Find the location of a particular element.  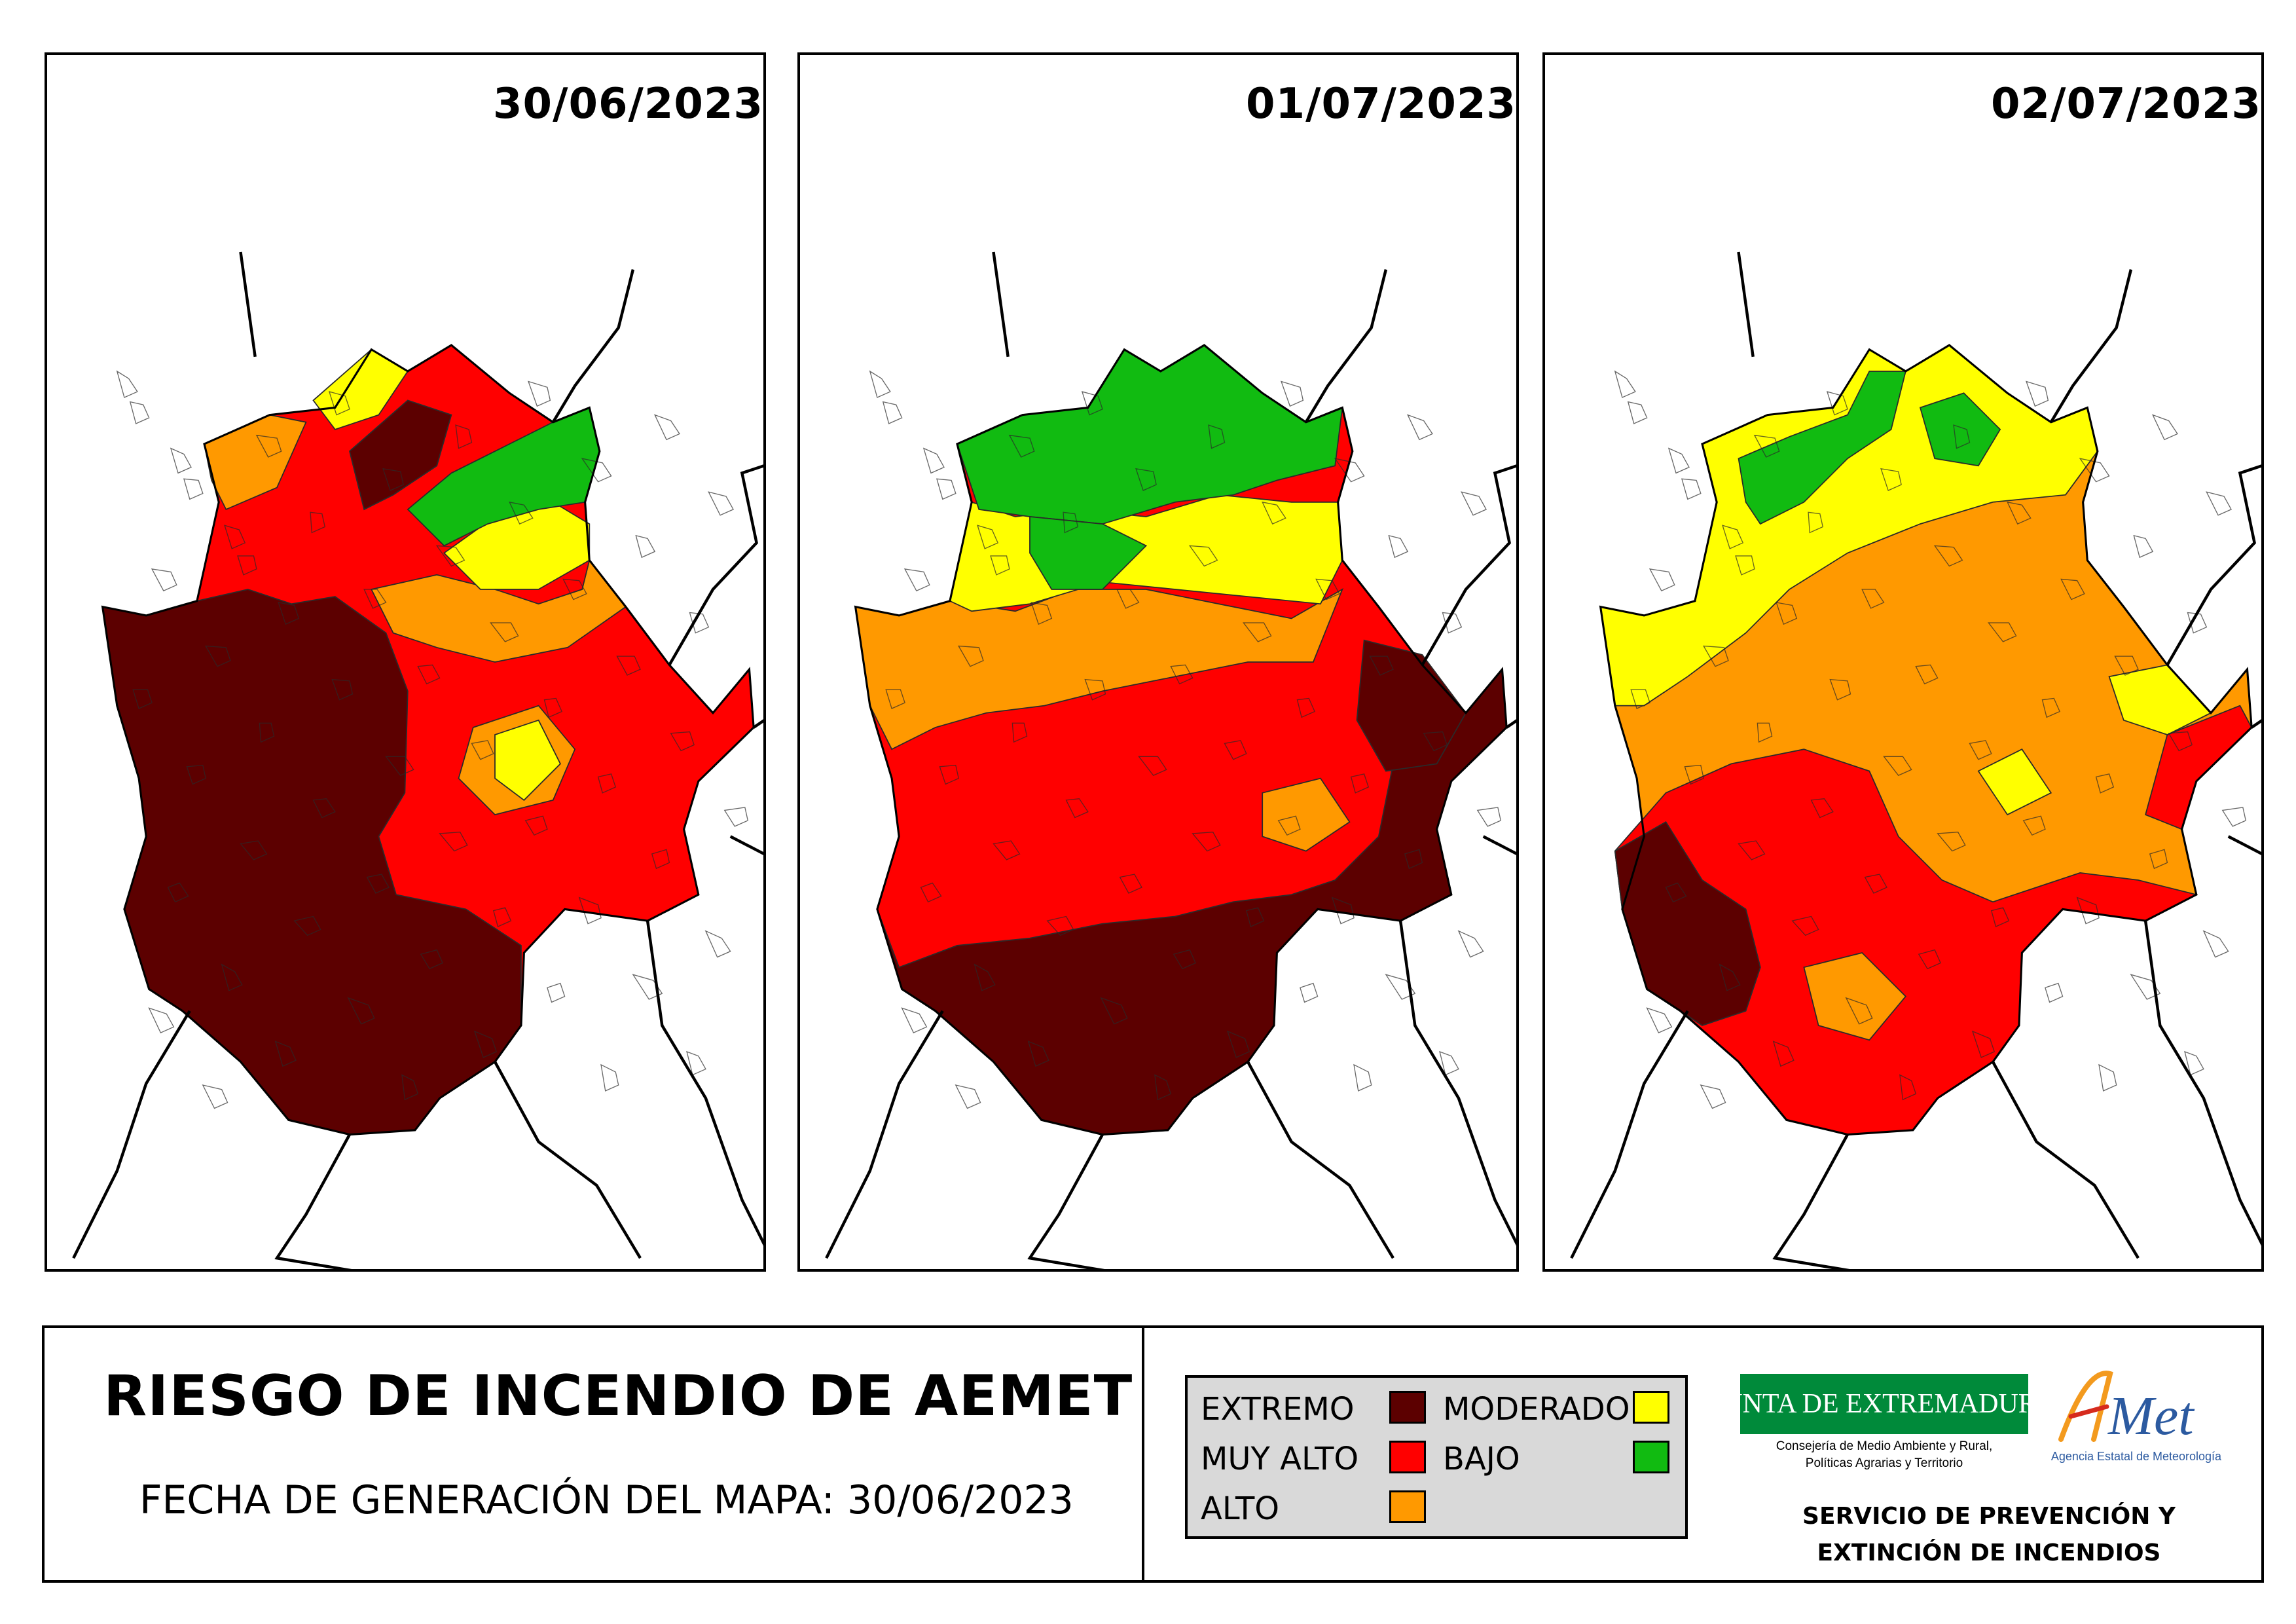

legend: EXTREMO MUY ALTO ALTO MODERADO BAJO is located at coordinates (1436, 1457).